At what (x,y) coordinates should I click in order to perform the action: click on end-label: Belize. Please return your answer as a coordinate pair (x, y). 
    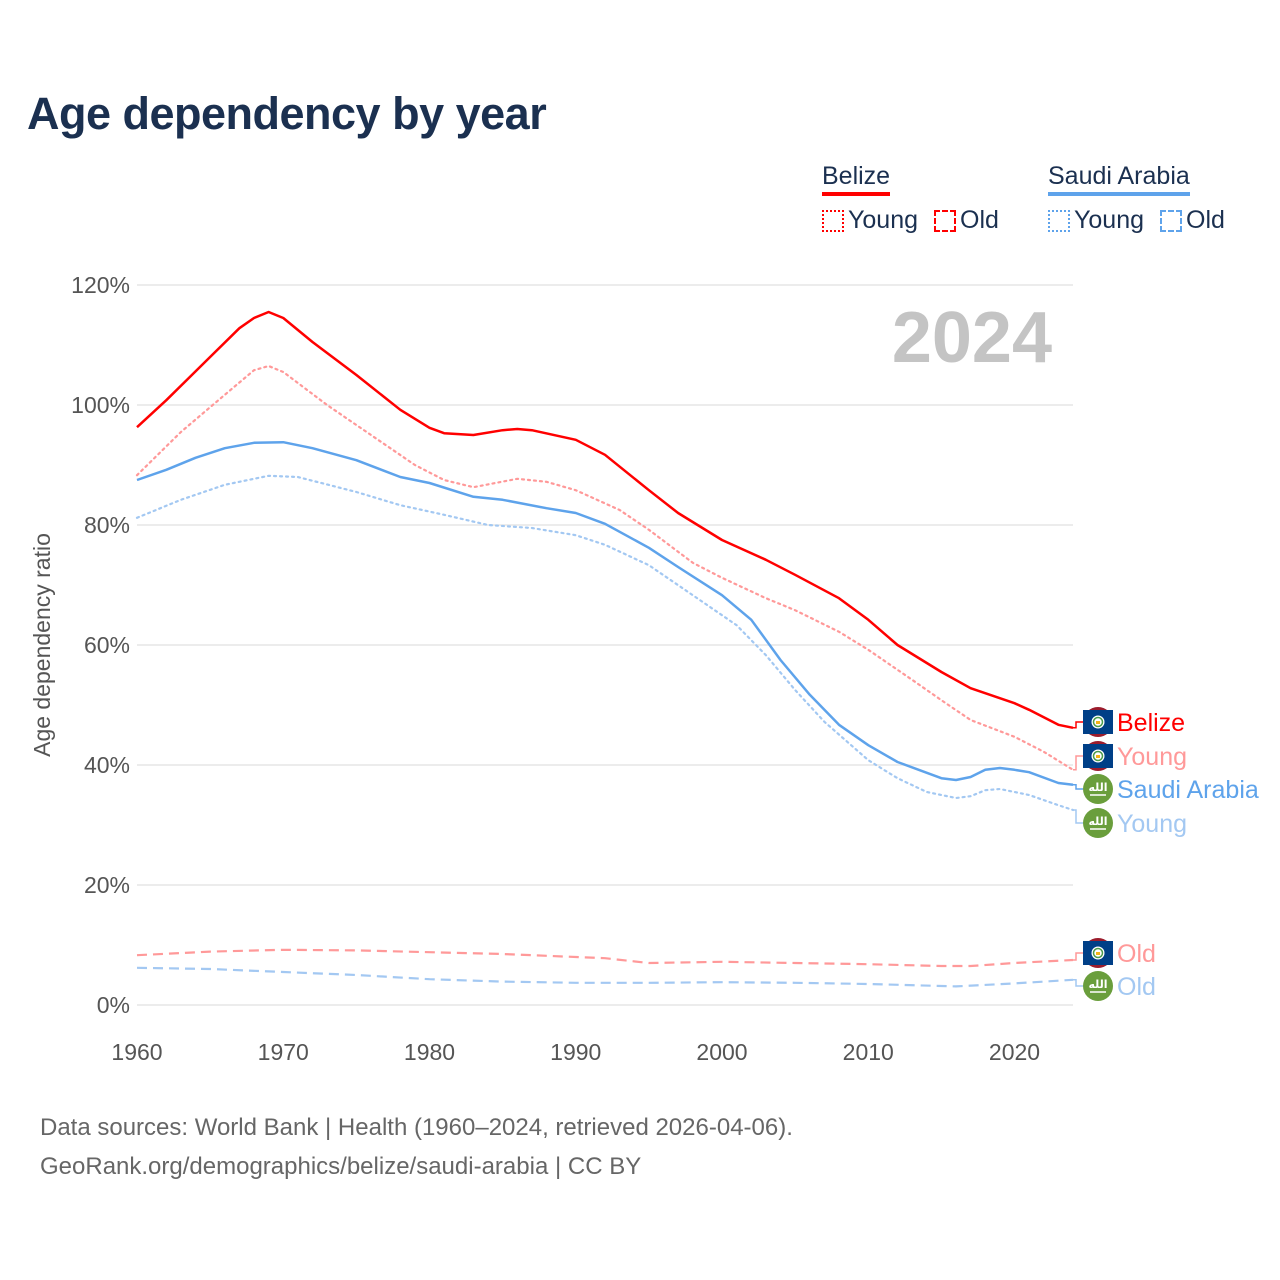
    Looking at the image, I should click on (1129, 722).